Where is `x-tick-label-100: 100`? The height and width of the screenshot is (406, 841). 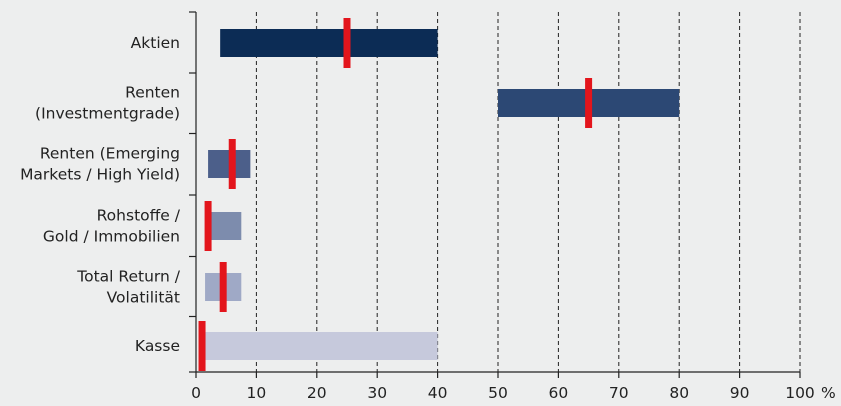 x-tick-label-100: 100 is located at coordinates (800, 393).